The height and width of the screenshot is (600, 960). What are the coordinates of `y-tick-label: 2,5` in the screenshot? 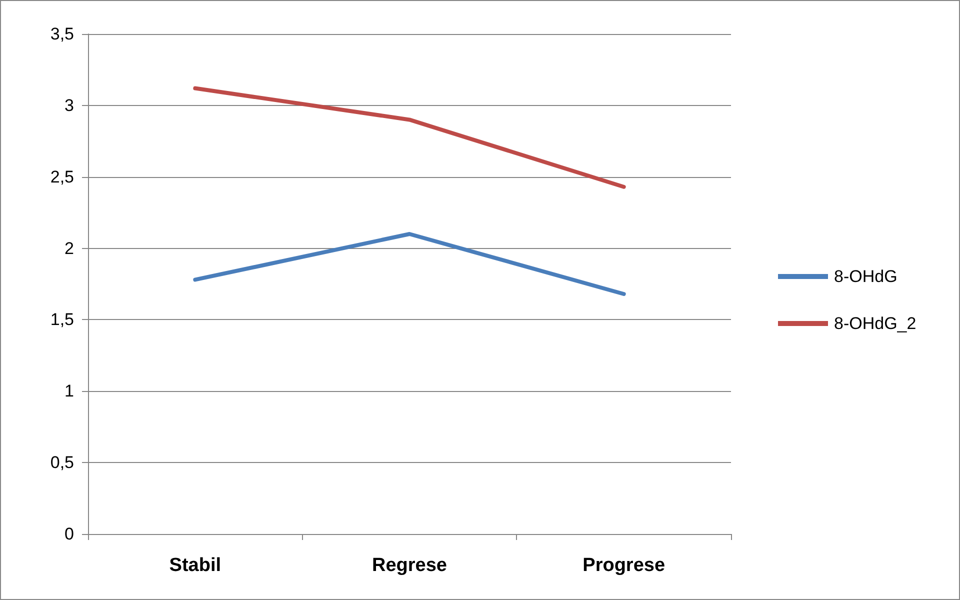 It's located at (62, 176).